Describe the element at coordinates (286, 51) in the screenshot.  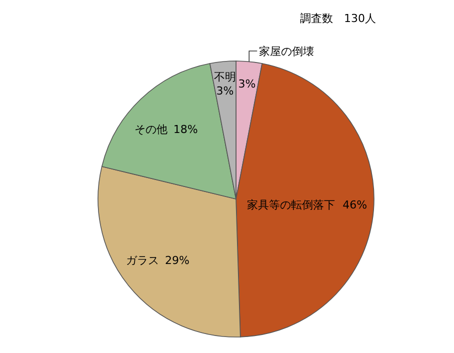
I see `slice-label: 家屋の倒壊` at that location.